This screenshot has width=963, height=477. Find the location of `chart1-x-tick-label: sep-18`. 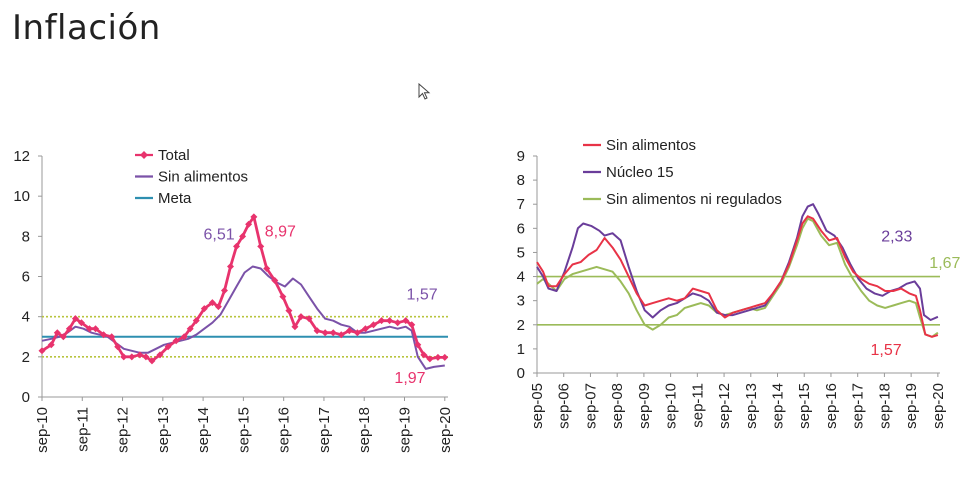

chart1-x-tick-label: sep-18 is located at coordinates (364, 430).